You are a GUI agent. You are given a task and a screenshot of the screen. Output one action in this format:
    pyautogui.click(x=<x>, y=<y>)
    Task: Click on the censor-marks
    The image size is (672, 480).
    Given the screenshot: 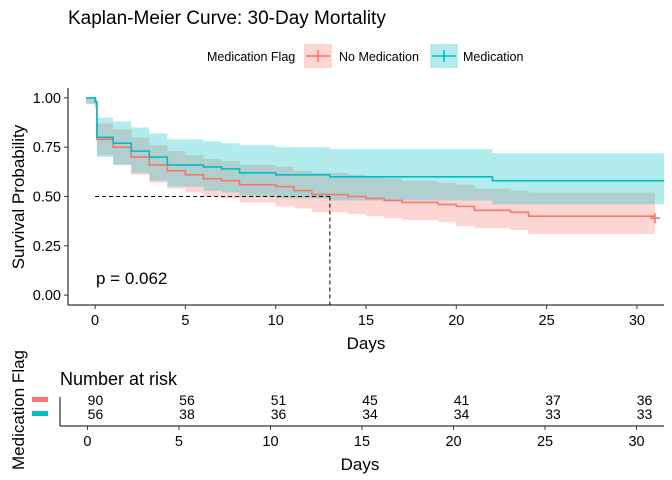 What is the action you would take?
    pyautogui.click(x=654, y=218)
    